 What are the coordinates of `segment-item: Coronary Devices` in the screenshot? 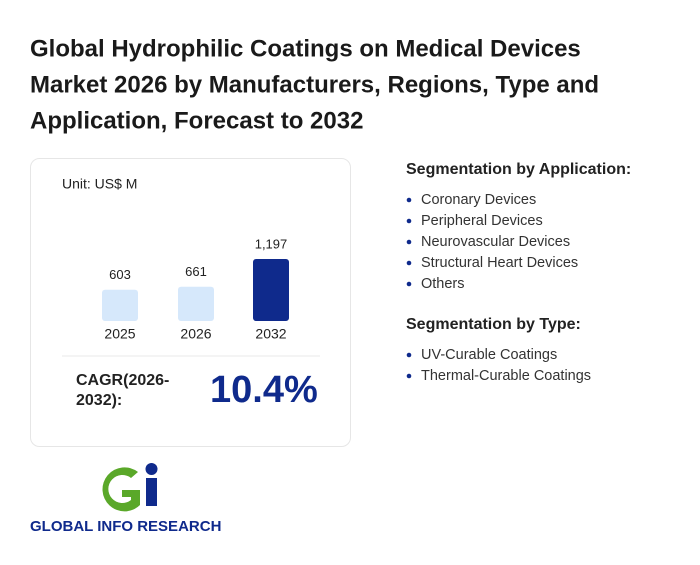 It's located at (478, 200).